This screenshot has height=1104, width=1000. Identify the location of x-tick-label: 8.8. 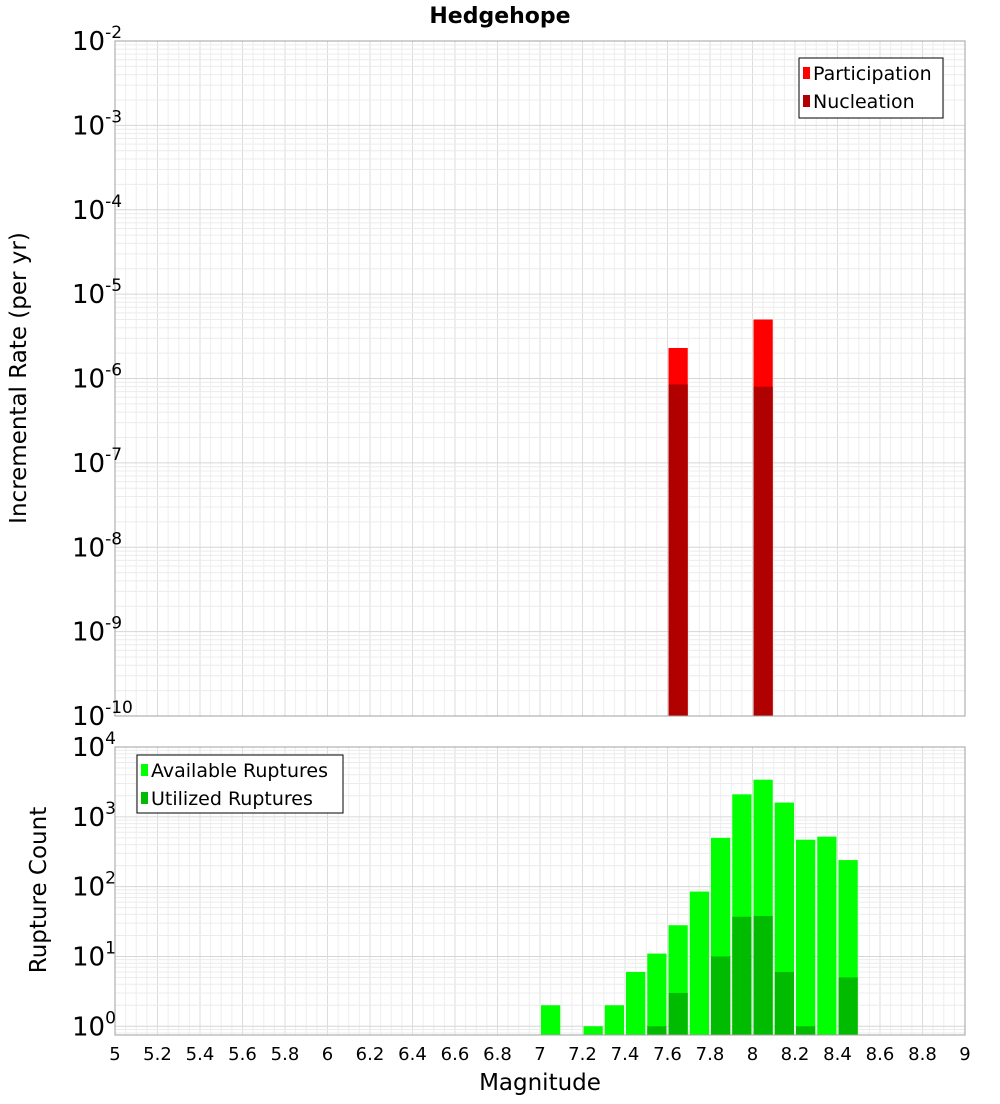
(922, 1054).